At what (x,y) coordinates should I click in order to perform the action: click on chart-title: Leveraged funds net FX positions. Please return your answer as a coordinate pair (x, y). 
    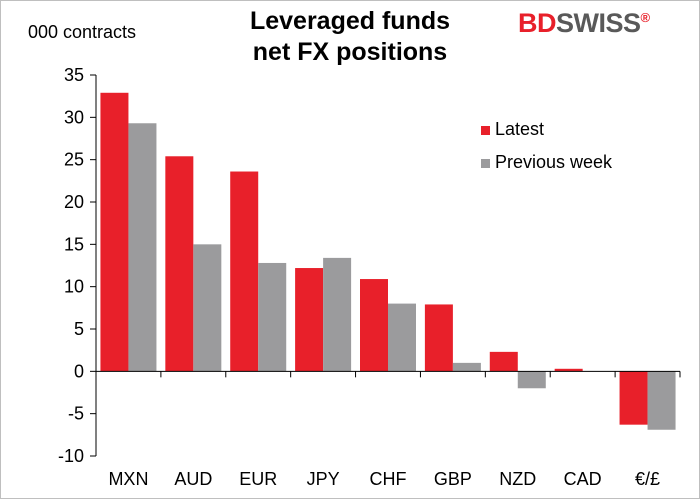
    Looking at the image, I should click on (350, 37).